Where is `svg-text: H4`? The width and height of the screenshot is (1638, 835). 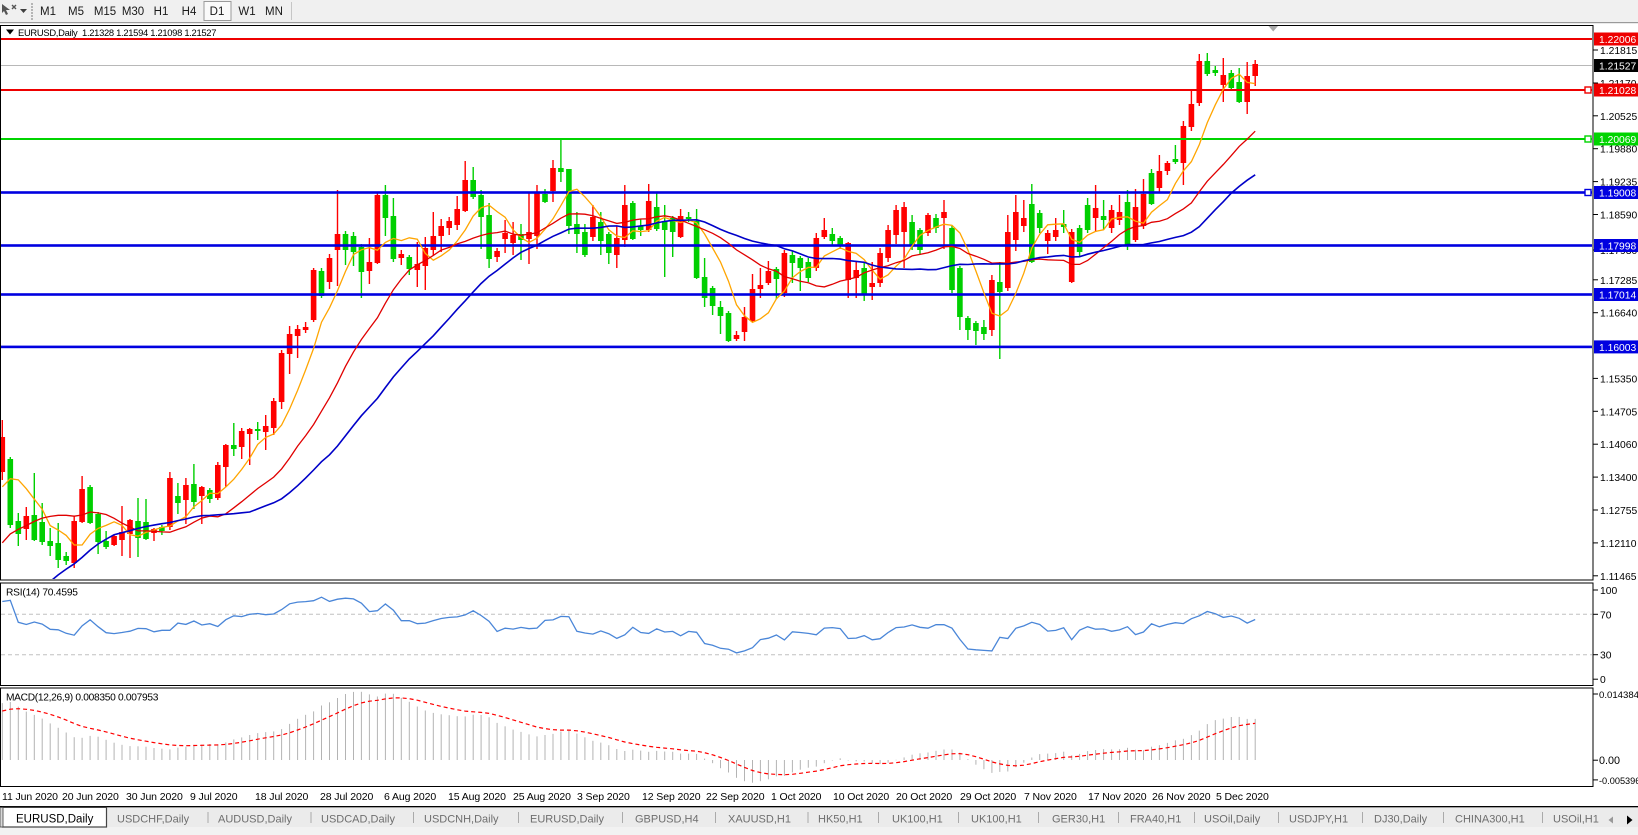 svg-text: H4 is located at coordinates (189, 12).